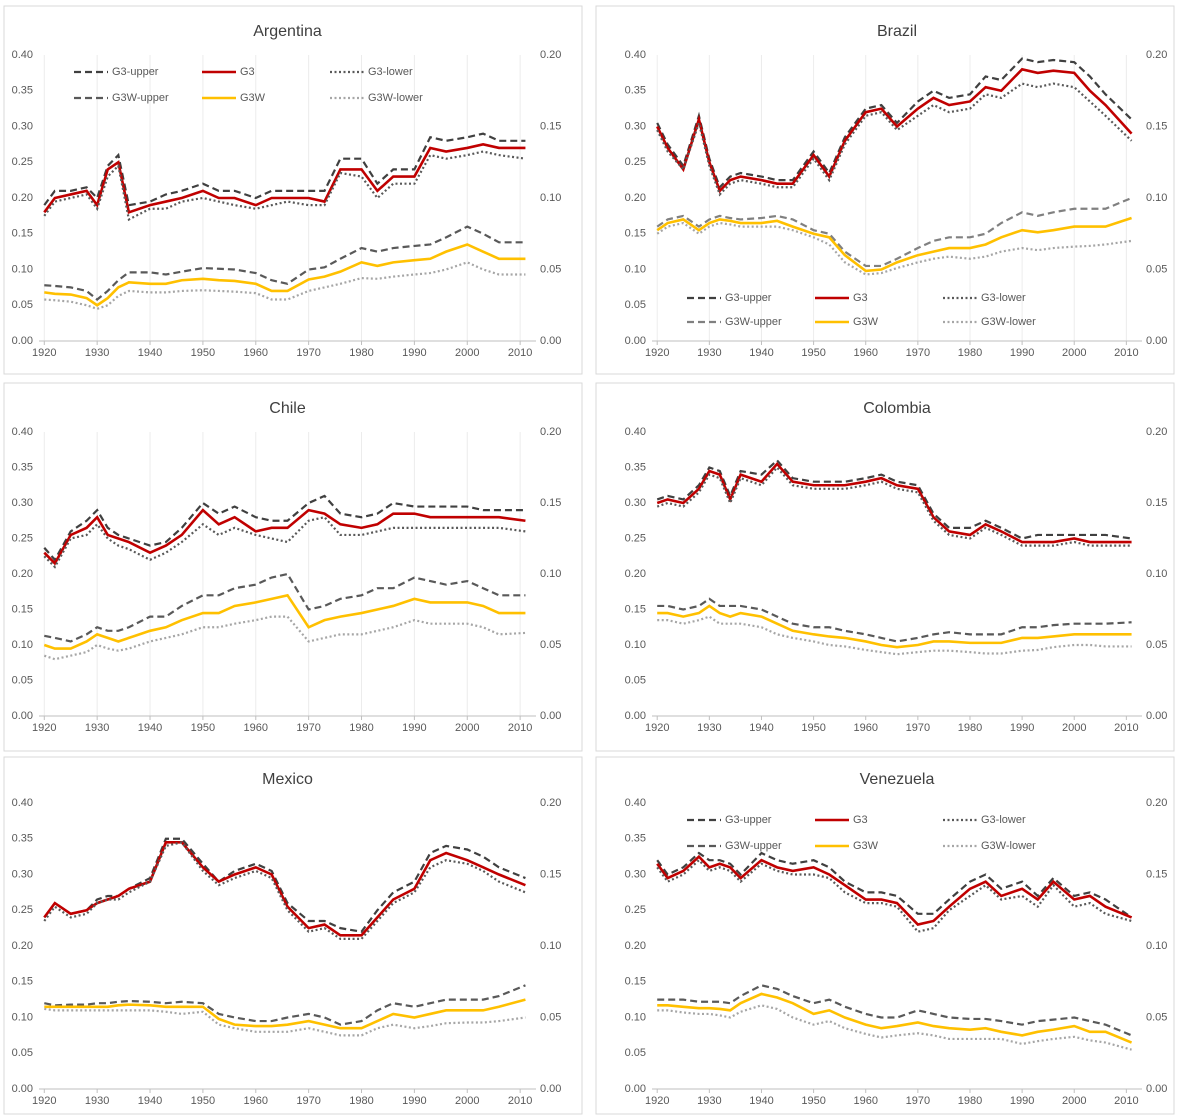 This screenshot has height=1115, width=1178. Describe the element at coordinates (390, 72) in the screenshot. I see `legend-label: G3-lower` at that location.